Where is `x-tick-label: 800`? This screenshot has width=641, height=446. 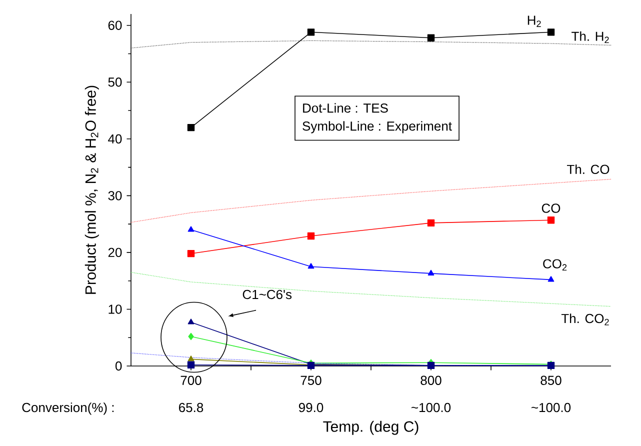
x-tick-label: 800 is located at coordinates (431, 380).